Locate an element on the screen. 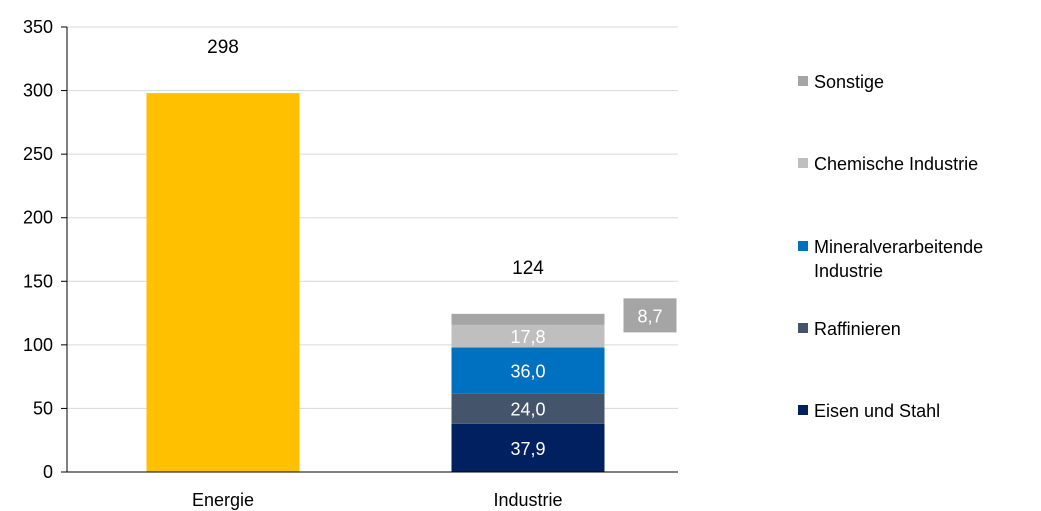  data-label: 8,7 is located at coordinates (649, 316).